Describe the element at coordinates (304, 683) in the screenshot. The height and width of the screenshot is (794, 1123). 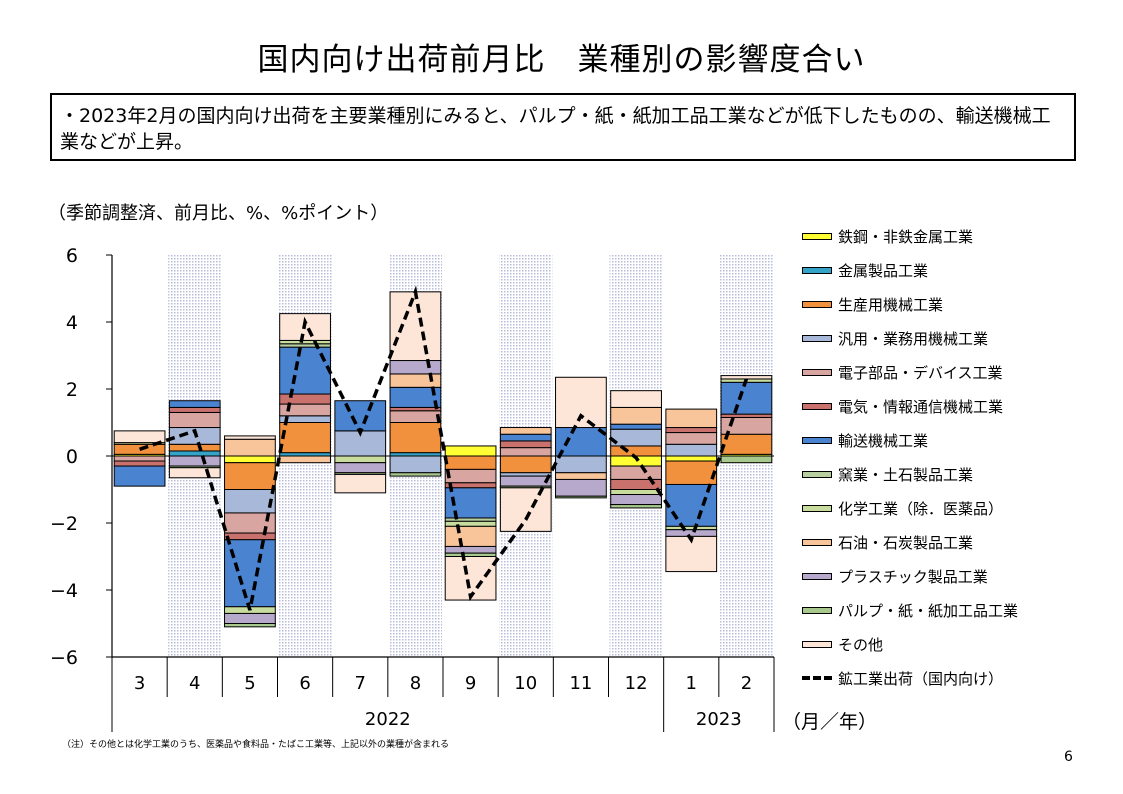
I see `x-tick-label: 6` at that location.